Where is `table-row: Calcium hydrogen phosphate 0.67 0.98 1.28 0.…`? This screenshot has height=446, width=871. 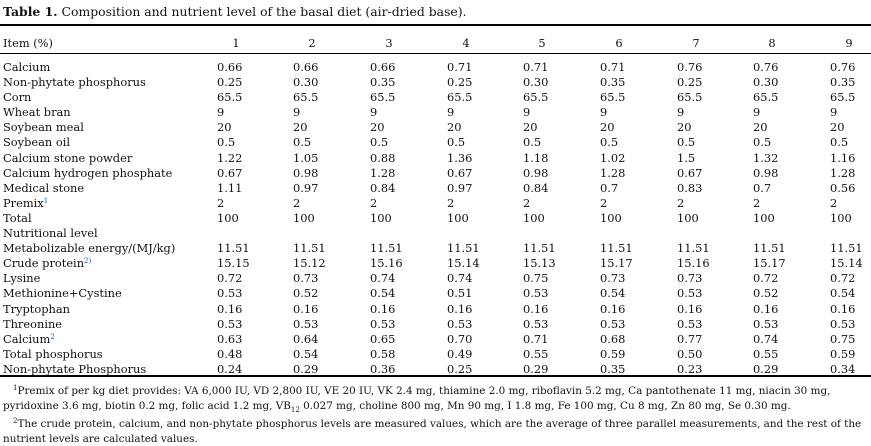
table-row: Calcium hydrogen phosphate 0.67 0.98 1.28 0.… is located at coordinates (435, 173).